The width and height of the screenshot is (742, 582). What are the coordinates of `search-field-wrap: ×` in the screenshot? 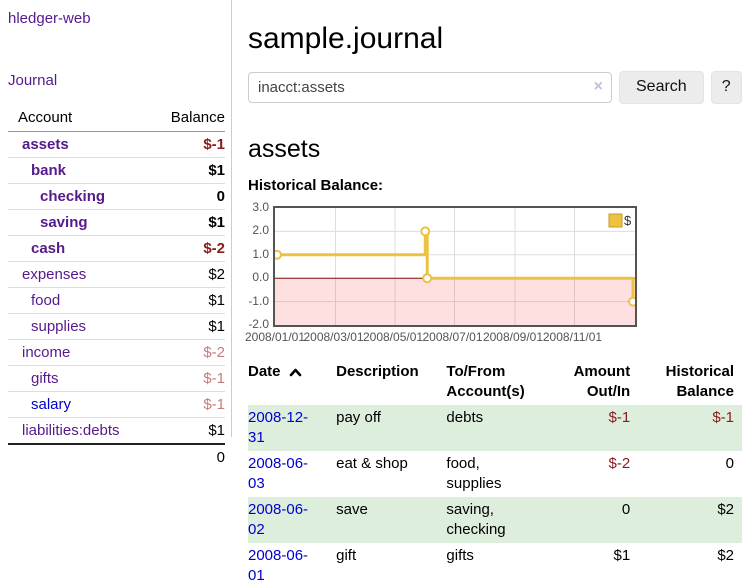 It's located at (430, 87).